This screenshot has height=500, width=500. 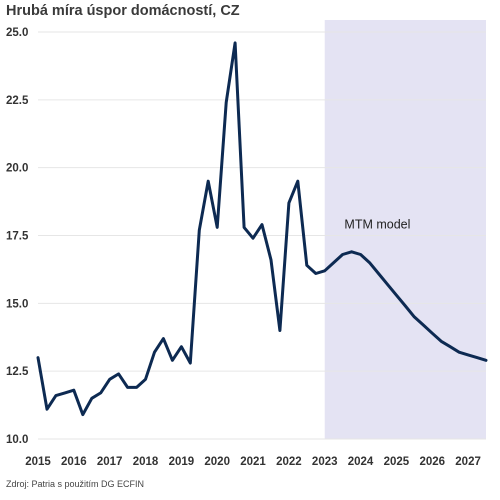 What do you see at coordinates (397, 462) in the screenshot?
I see `x-tick-label: 2025` at bounding box center [397, 462].